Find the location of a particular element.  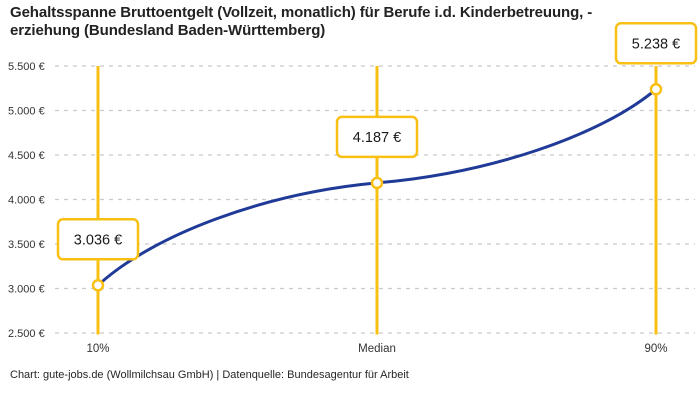

x-axis-labels: 10% Median 90% is located at coordinates (376, 349).